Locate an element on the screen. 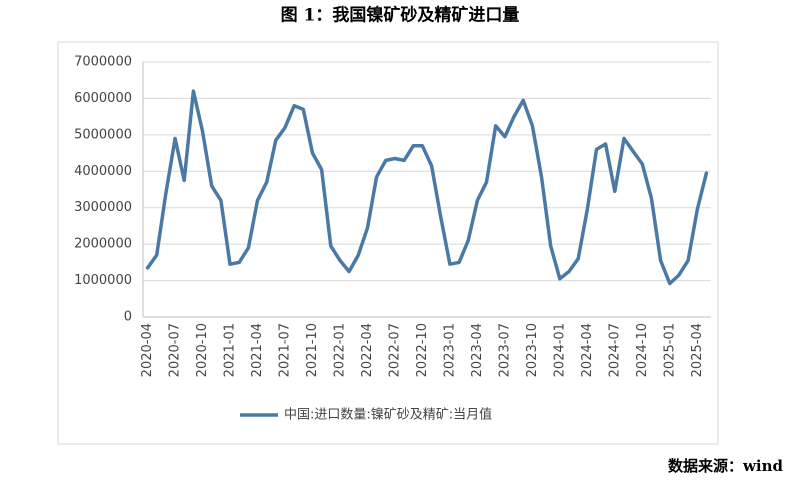  x-tick-label: 2020-04 is located at coordinates (147, 350).